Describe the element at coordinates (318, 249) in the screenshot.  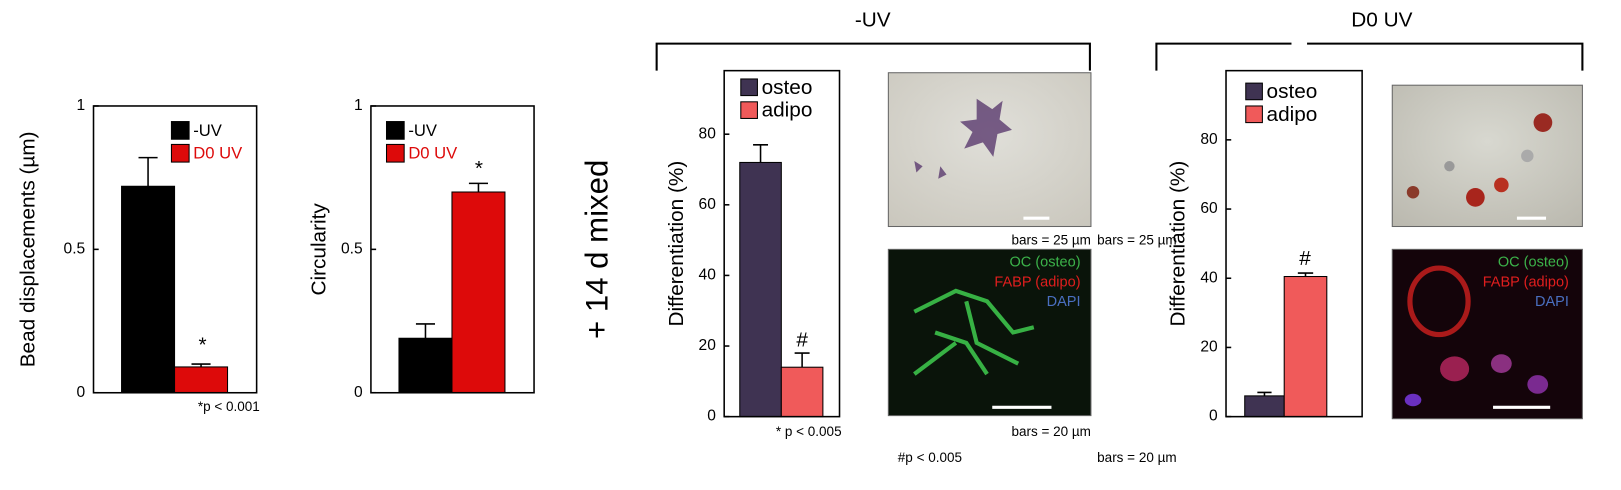
I see `y-axis-label: Circularity` at that location.